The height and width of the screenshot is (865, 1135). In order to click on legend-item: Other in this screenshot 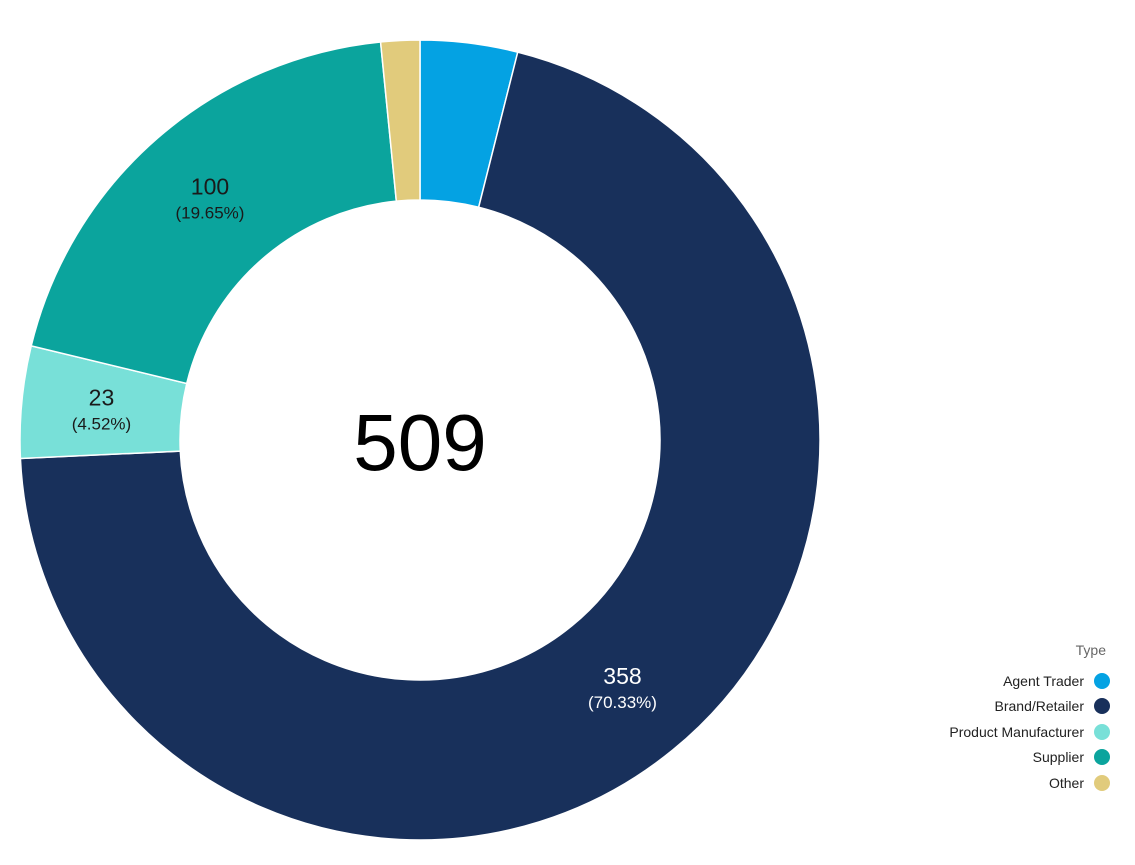, I will do `click(1029, 783)`.